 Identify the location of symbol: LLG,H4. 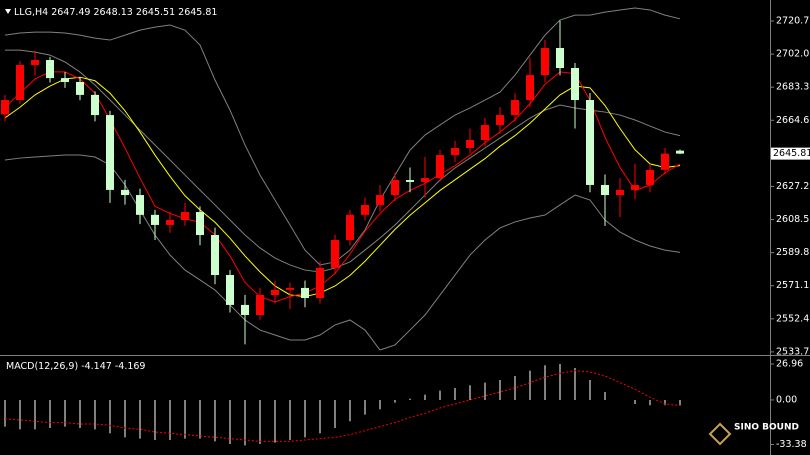
(31, 12).